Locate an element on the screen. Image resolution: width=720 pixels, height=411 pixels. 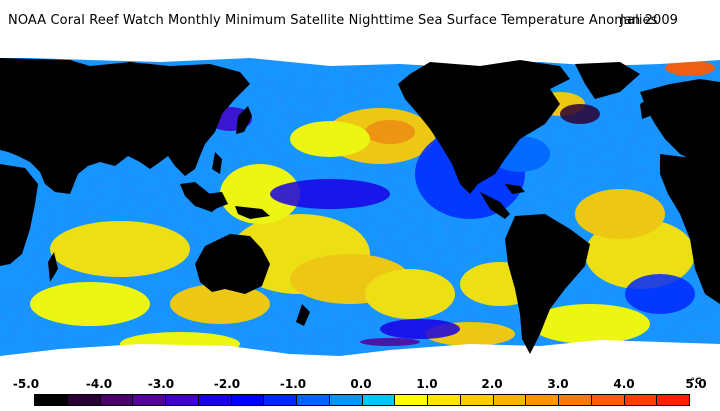
legend-label: 4.0 is located at coordinates (624, 384).